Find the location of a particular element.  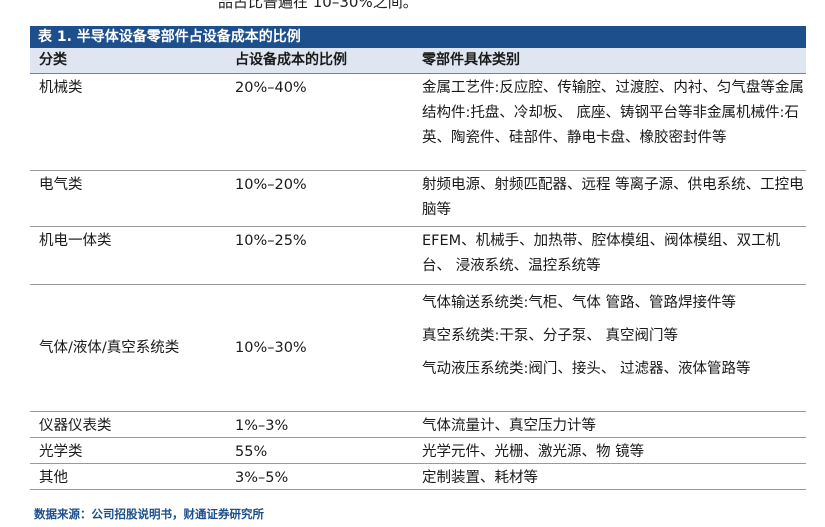

row-subitem: 气体输送系统类:气柜、气体 管路、管路焊接件等 is located at coordinates (579, 303).